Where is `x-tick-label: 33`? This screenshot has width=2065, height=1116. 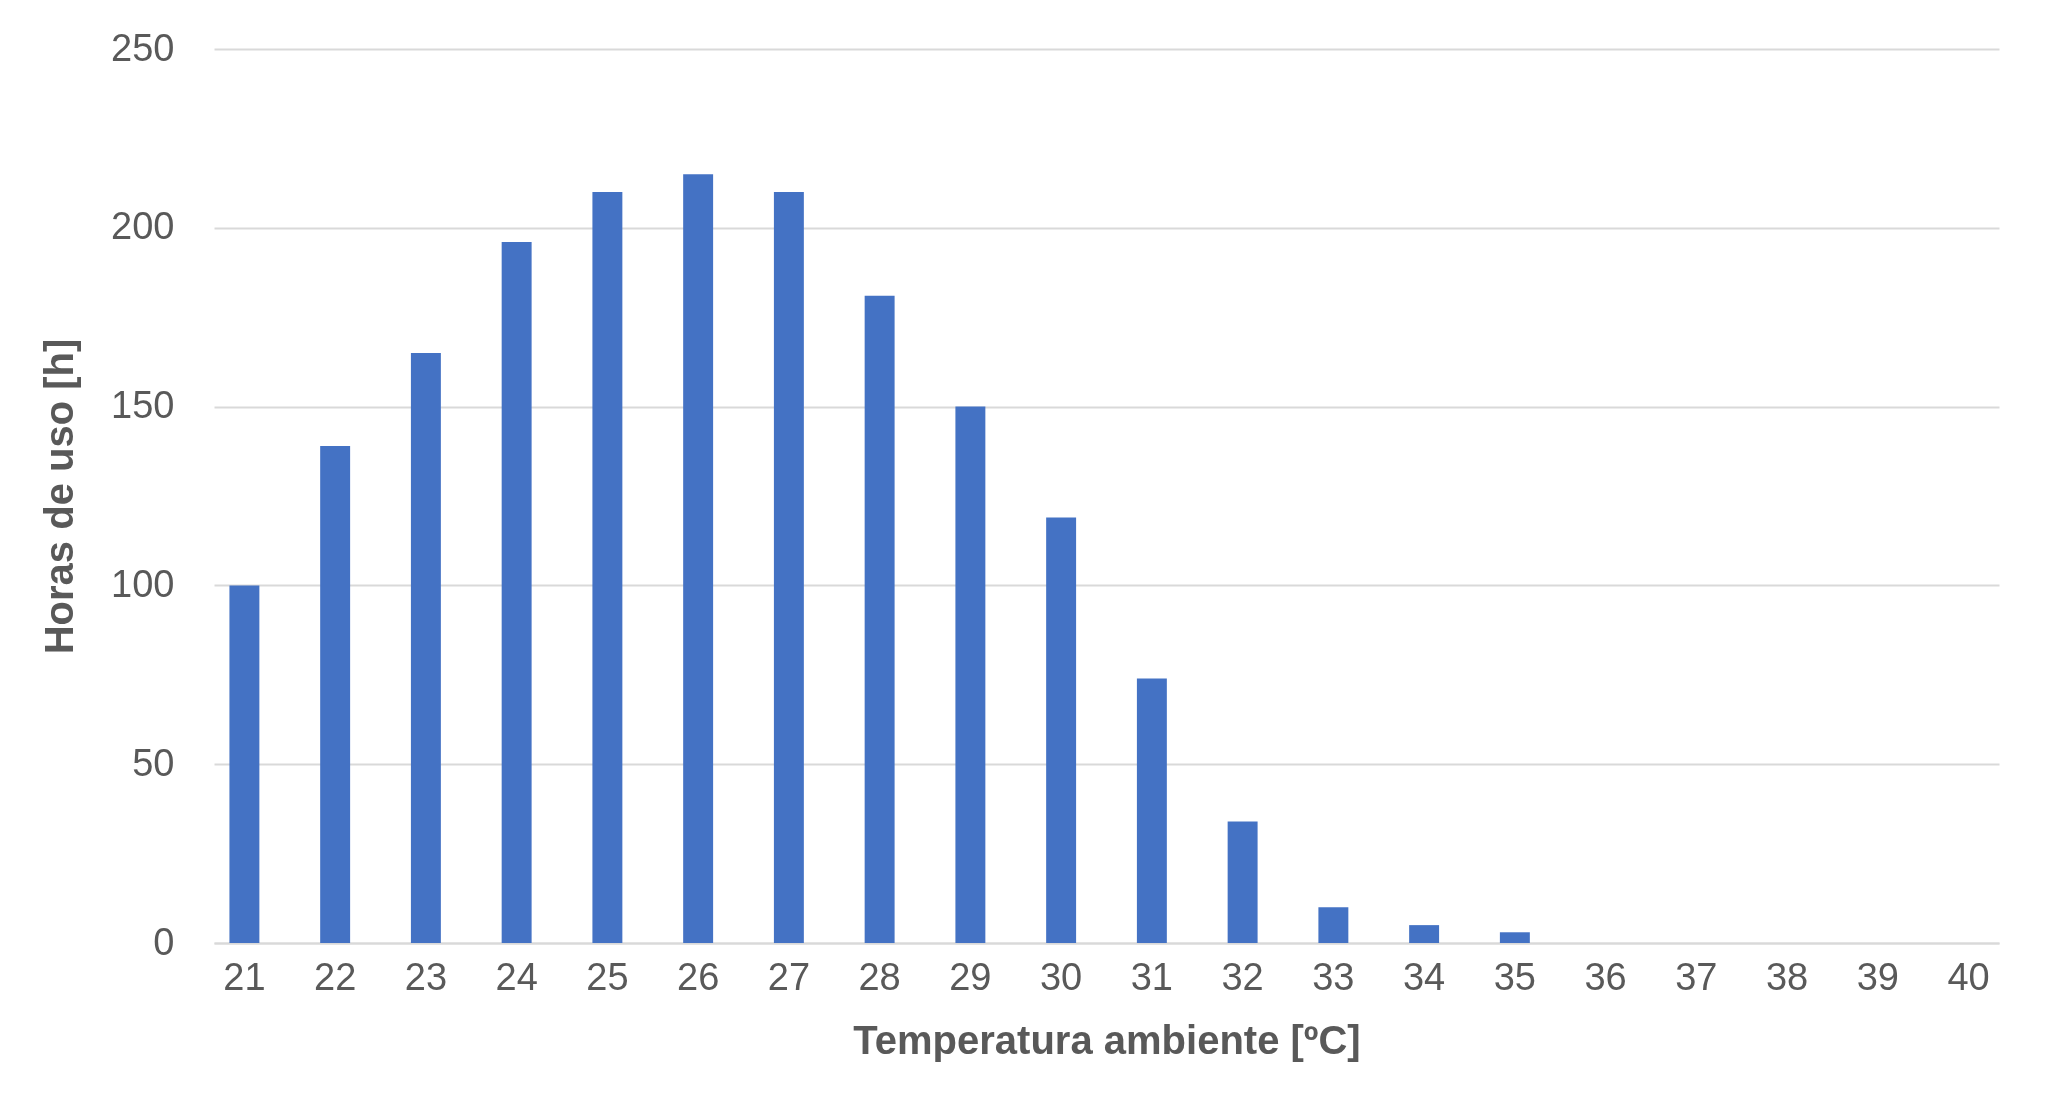 x-tick-label: 33 is located at coordinates (1333, 976).